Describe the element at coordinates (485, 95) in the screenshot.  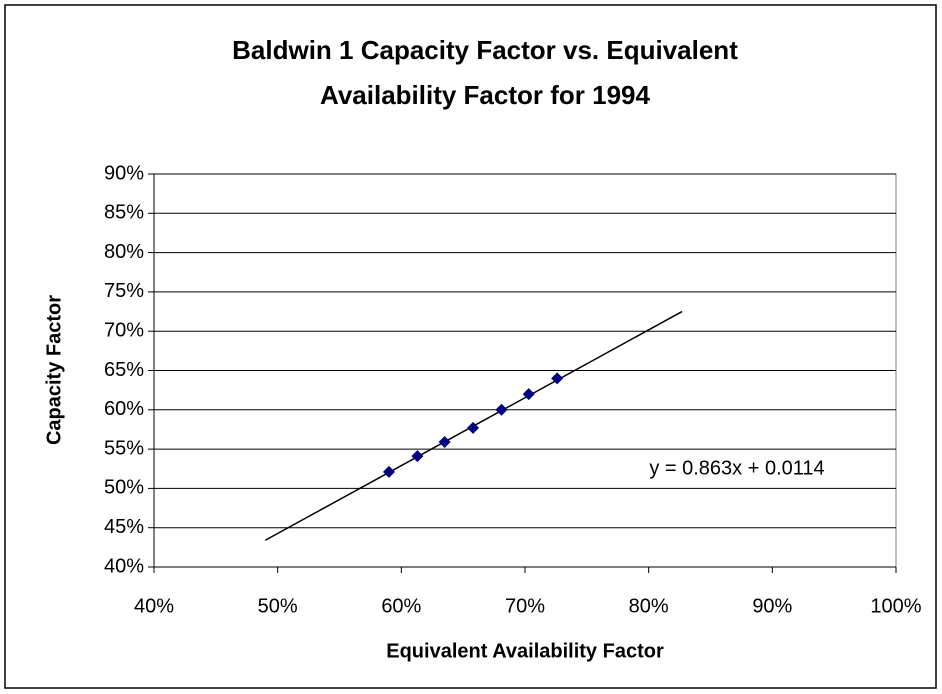
I see `chart-title: Availability Factor for 1994` at that location.